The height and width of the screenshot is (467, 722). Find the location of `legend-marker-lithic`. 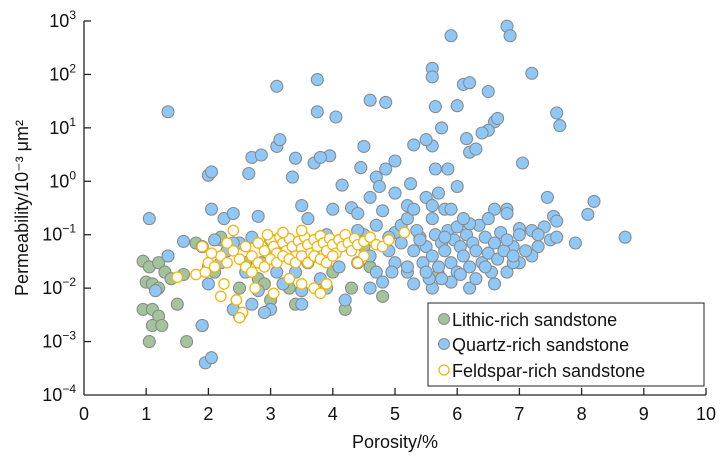

legend-marker-lithic is located at coordinates (444, 319).